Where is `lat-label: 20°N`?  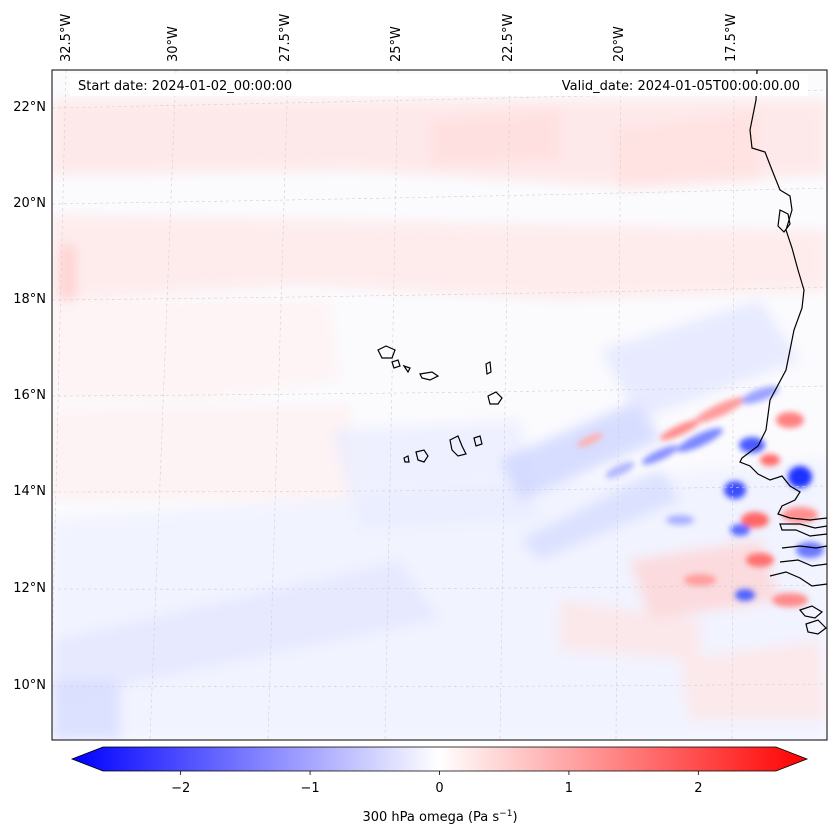 lat-label: 20°N is located at coordinates (29, 203).